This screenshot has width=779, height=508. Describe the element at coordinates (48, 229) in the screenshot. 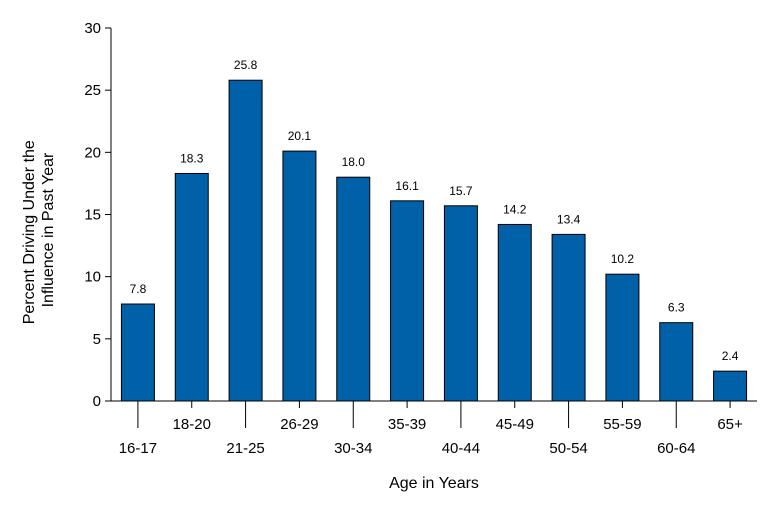

I see `y-axis-title-line-2: Influence in Past Year` at that location.